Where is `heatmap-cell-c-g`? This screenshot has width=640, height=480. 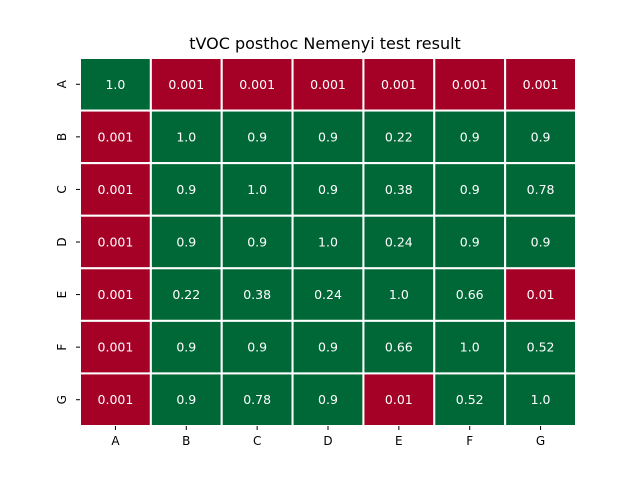 heatmap-cell-c-g is located at coordinates (540, 189).